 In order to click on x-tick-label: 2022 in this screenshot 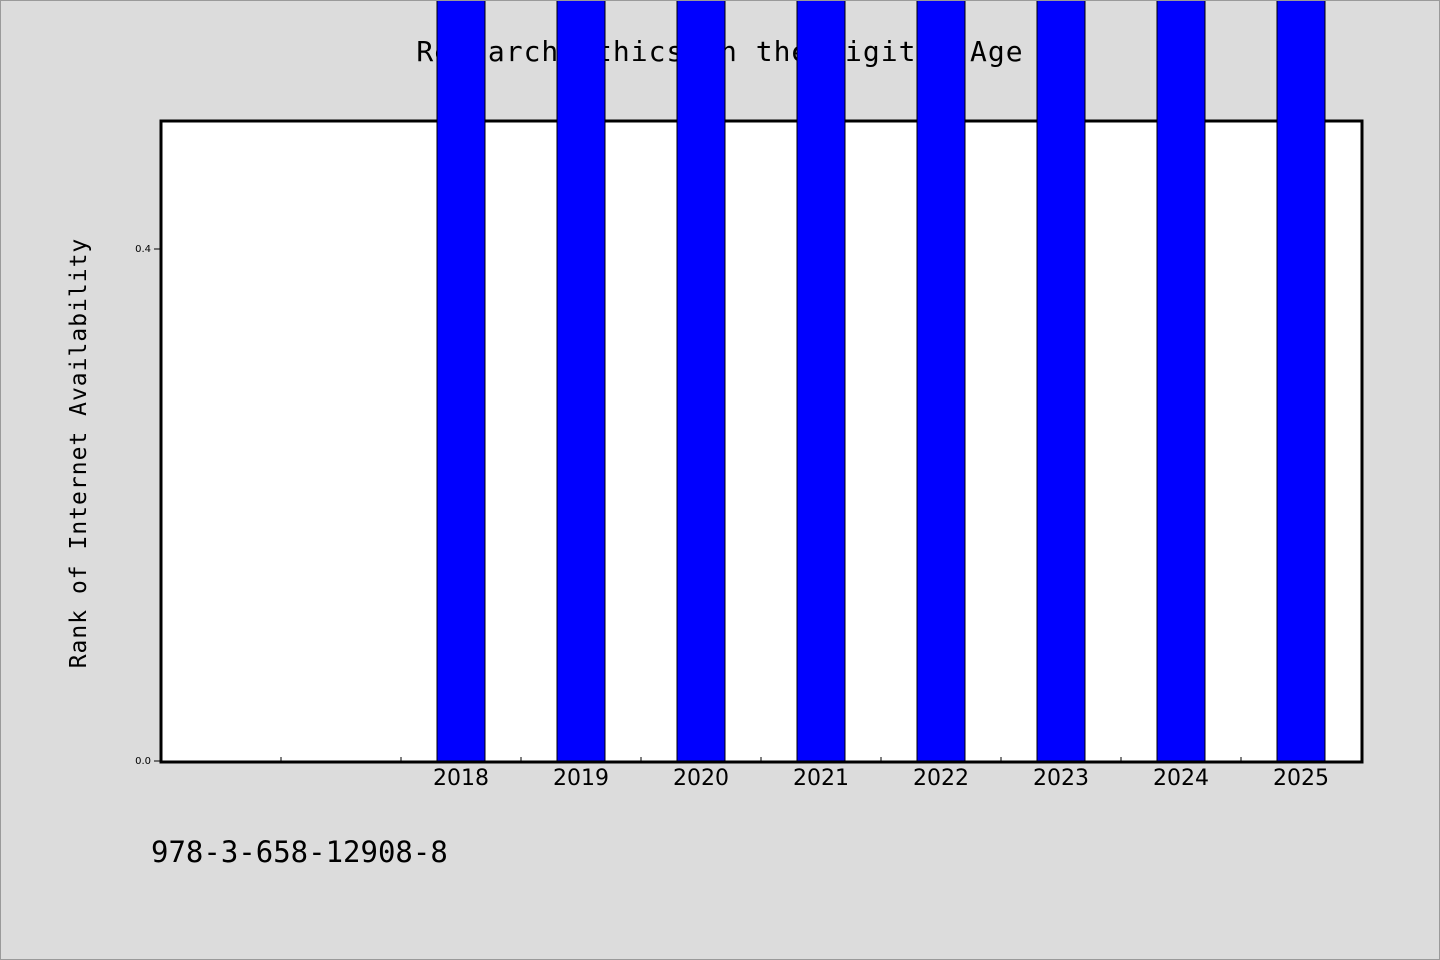, I will do `click(941, 778)`.